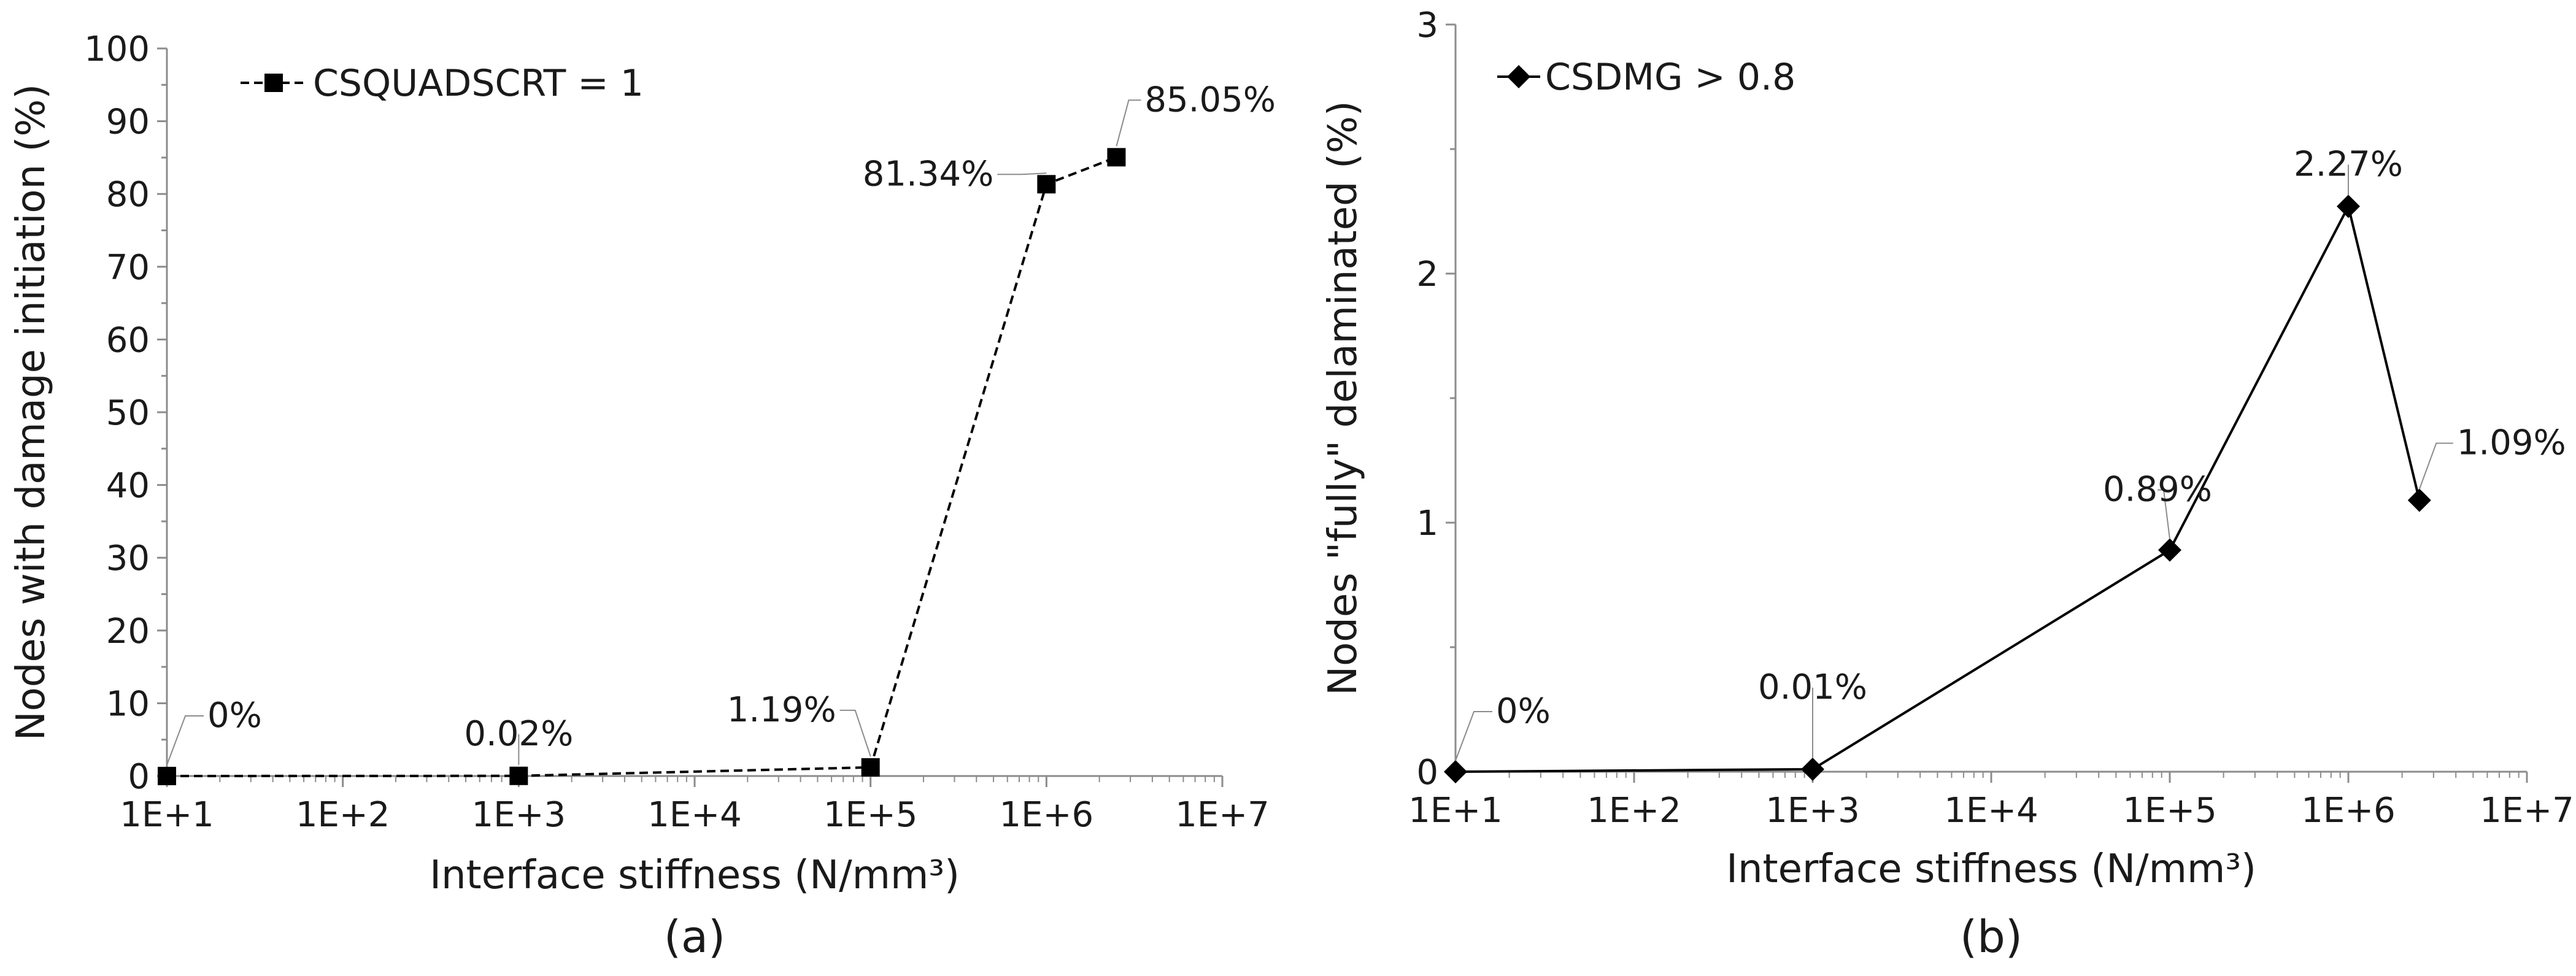 Image resolution: width=2576 pixels, height=976 pixels. I want to click on data-label: 81.34%, so click(928, 174).